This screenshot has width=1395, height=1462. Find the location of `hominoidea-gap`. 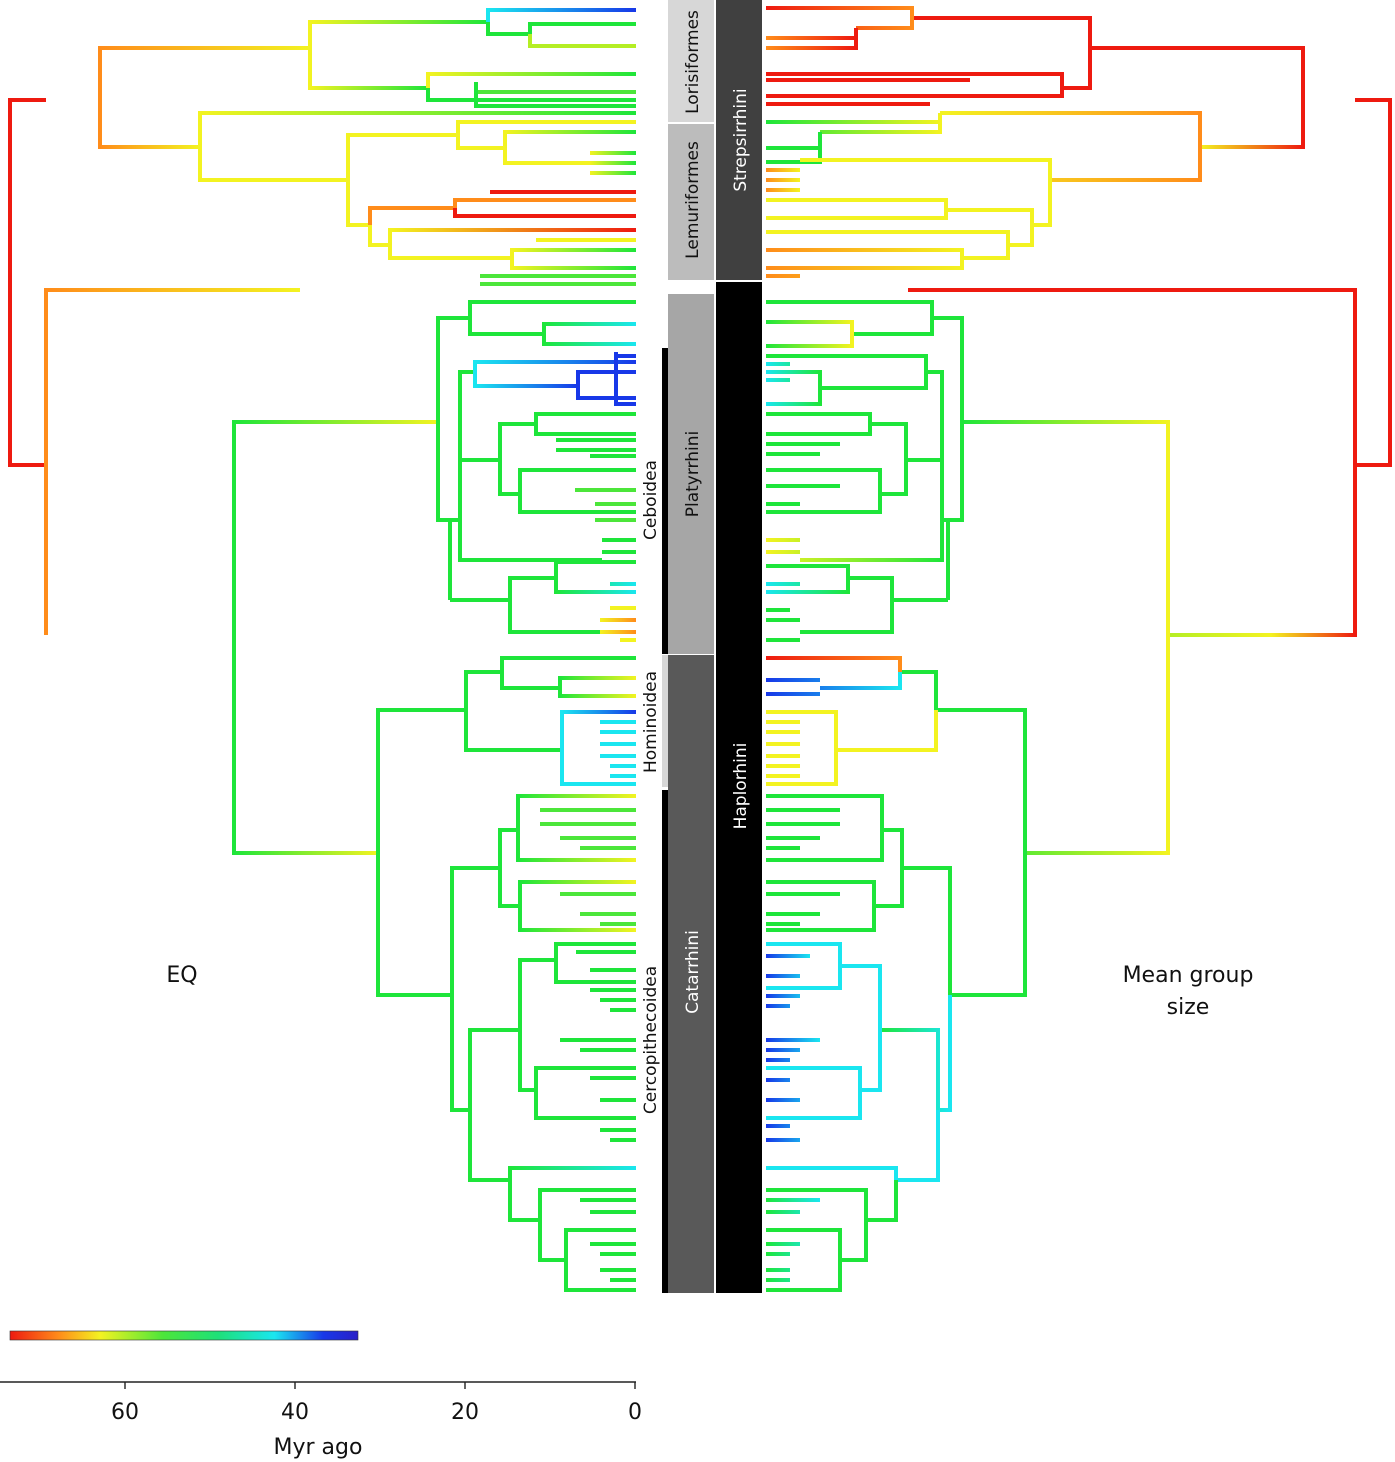

hominoidea-gap is located at coordinates (665, 721).